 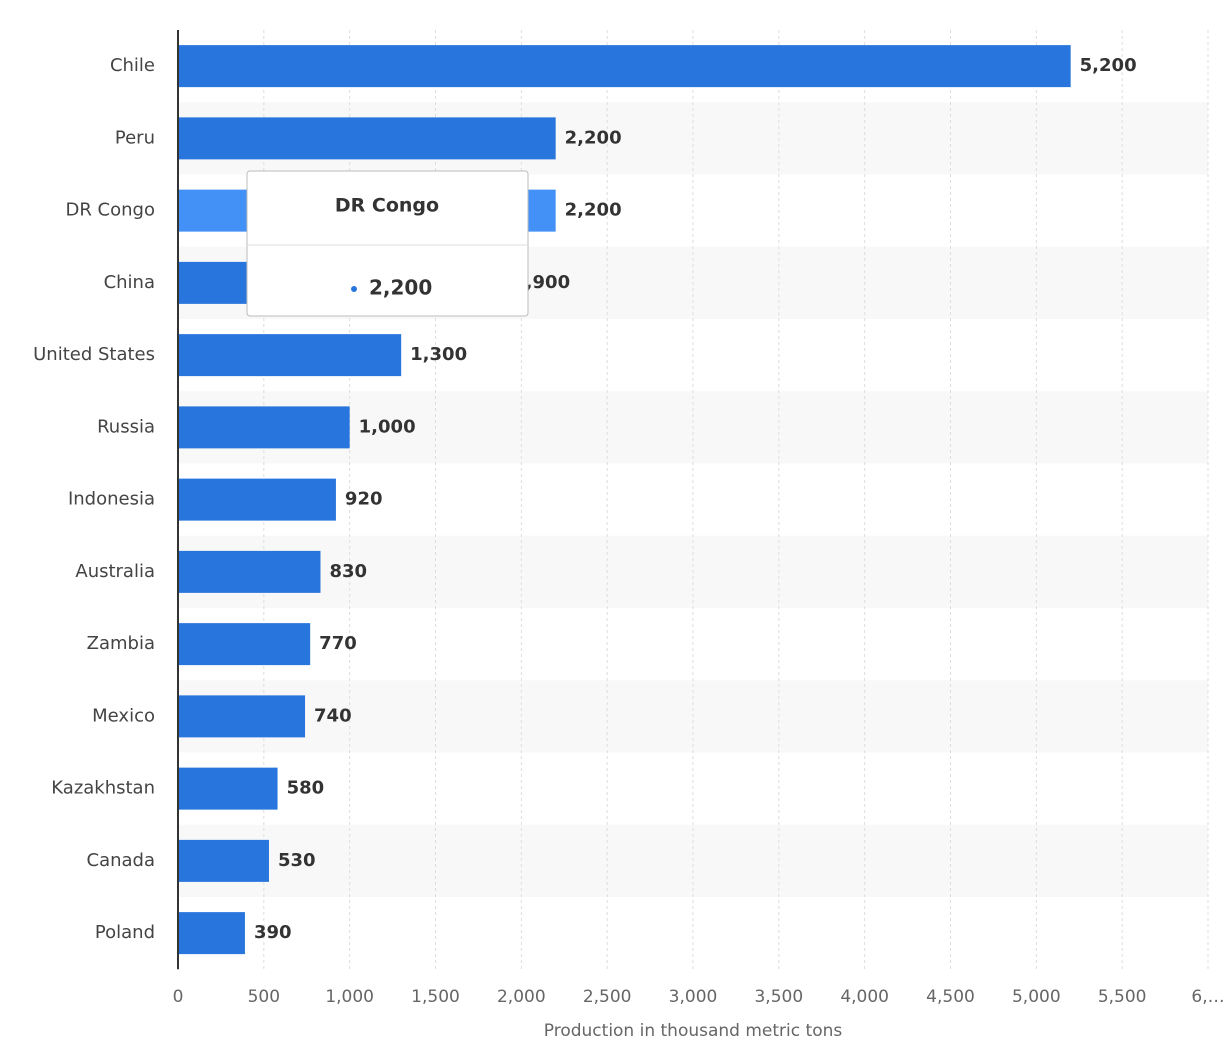 What do you see at coordinates (348, 571) in the screenshot?
I see `data-label: 830` at bounding box center [348, 571].